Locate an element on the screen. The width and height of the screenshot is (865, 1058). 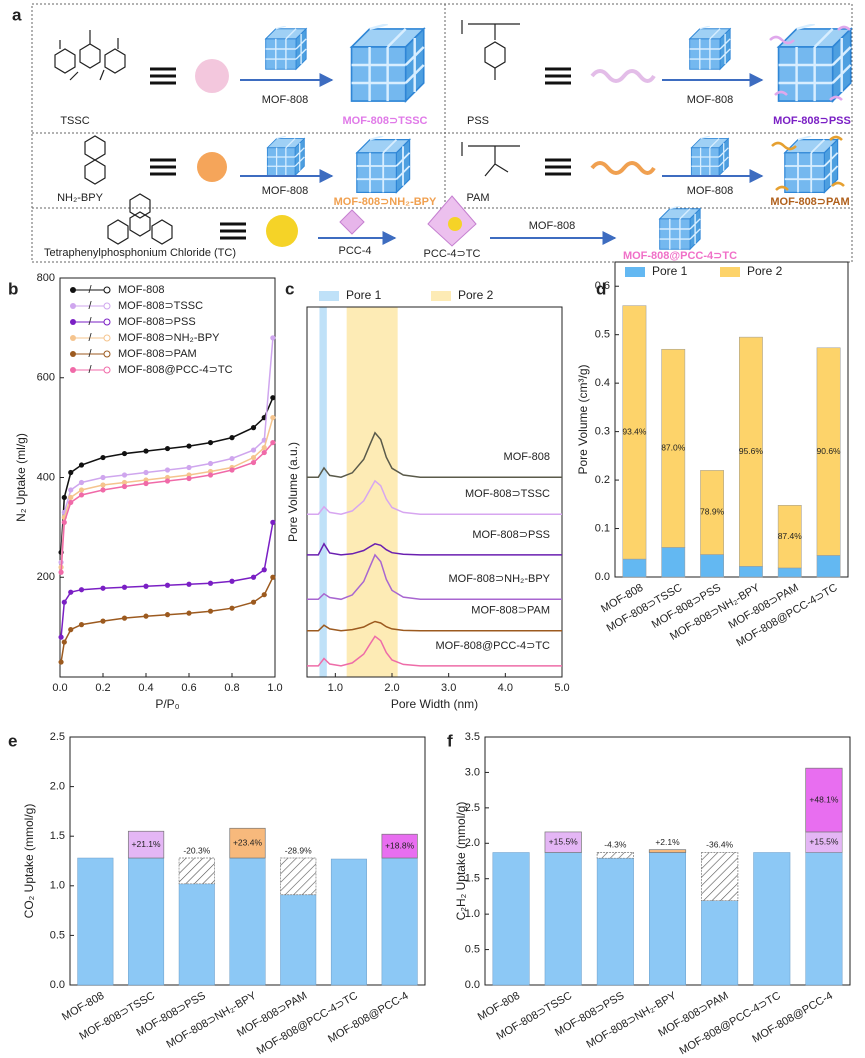
series-label: MOF-808⊃NH₂-BPY is located at coordinates (499, 579).